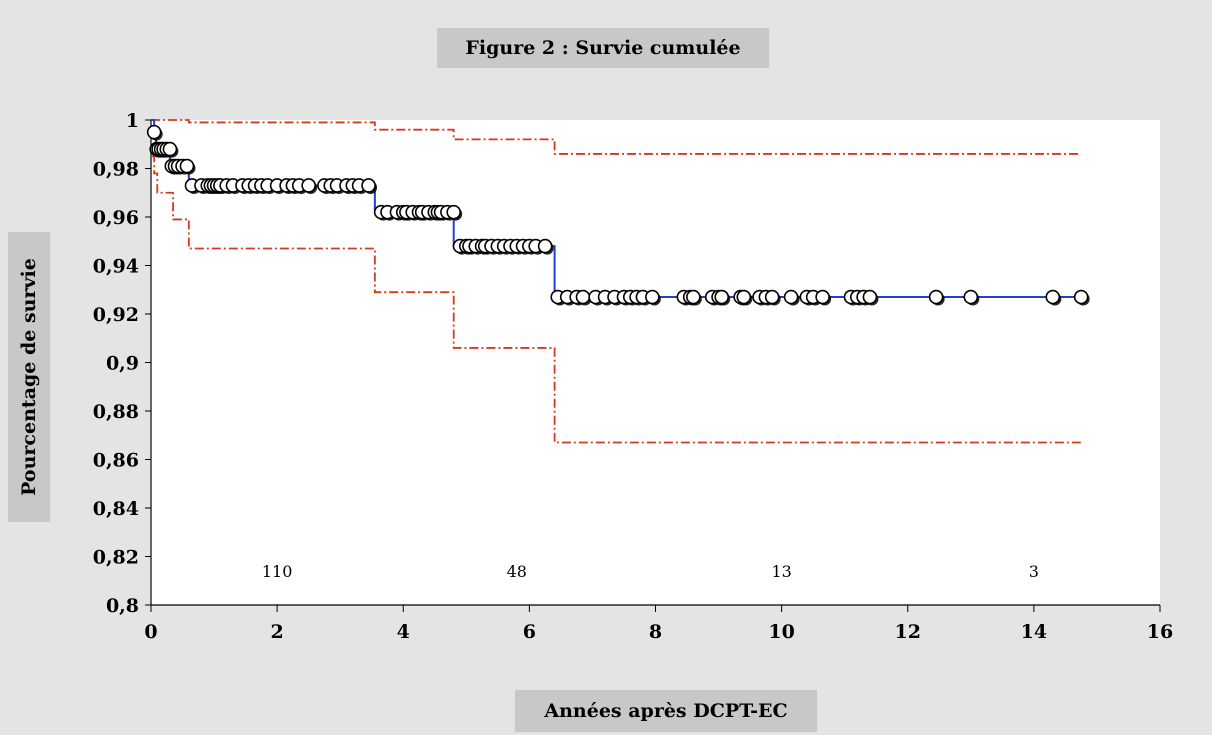  I want to click on y-tick-label: 0,94, so click(116, 267).